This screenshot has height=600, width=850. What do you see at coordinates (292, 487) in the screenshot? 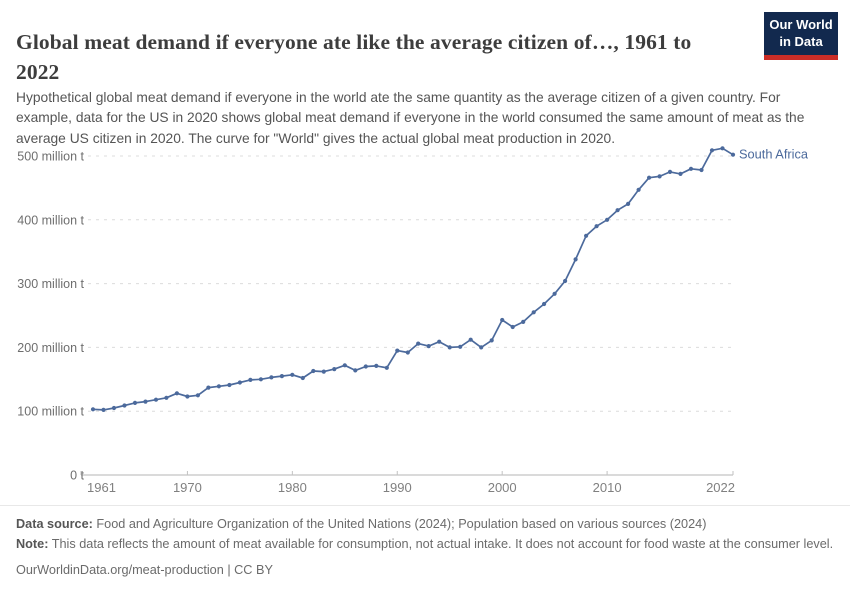
I see `x-axis-tick-label: 1980` at bounding box center [292, 487].